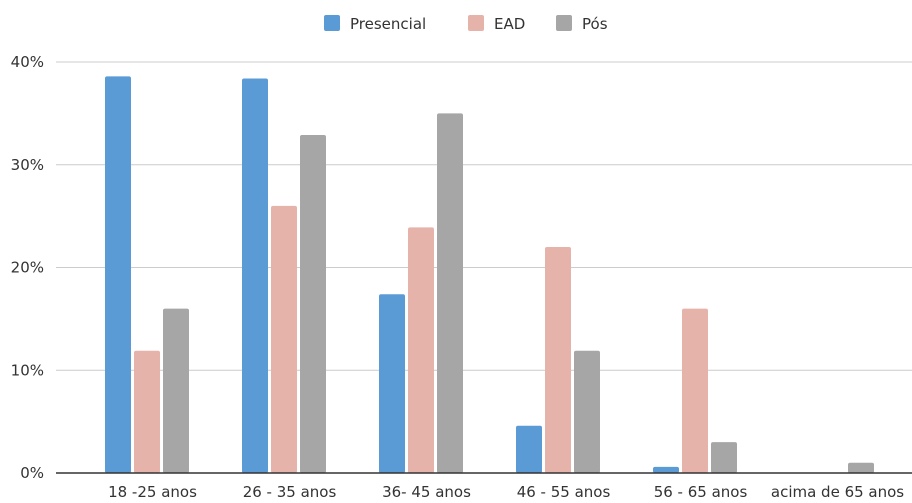 The image size is (912, 503). I want to click on y-axis-tick-labels: 0% 10% 20% 30% 40%, so click(27, 267).